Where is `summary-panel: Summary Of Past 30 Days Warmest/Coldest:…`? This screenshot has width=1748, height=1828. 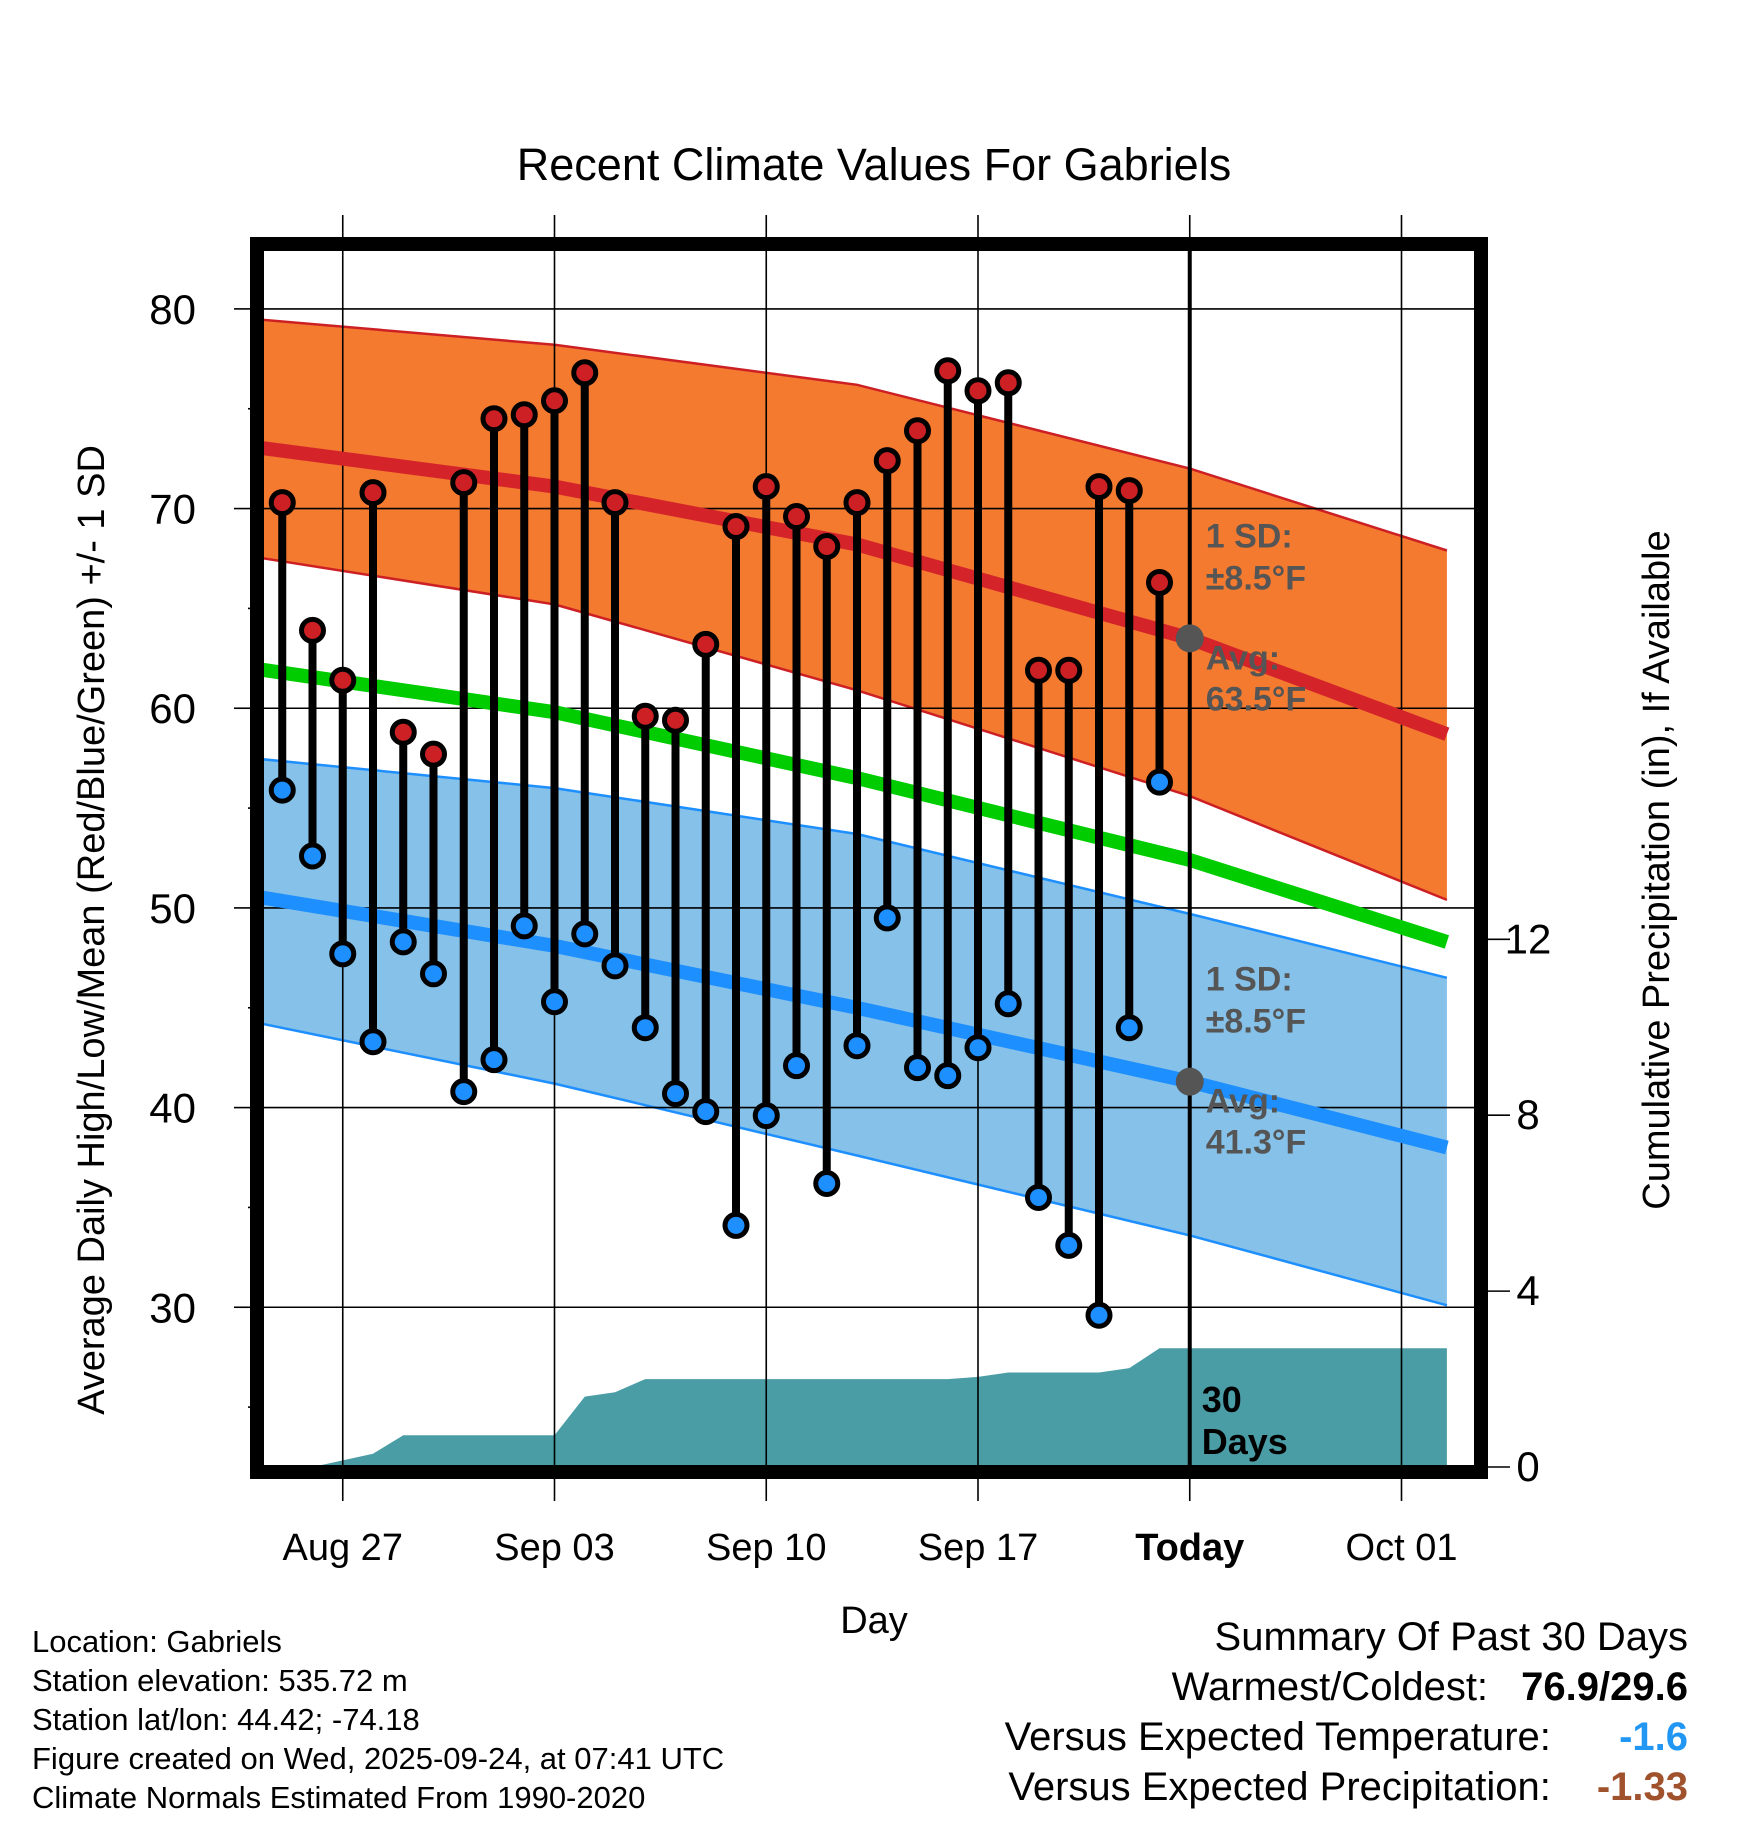
summary-panel: Summary Of Past 30 Days Warmest/Coldest:… is located at coordinates (1346, 1712).